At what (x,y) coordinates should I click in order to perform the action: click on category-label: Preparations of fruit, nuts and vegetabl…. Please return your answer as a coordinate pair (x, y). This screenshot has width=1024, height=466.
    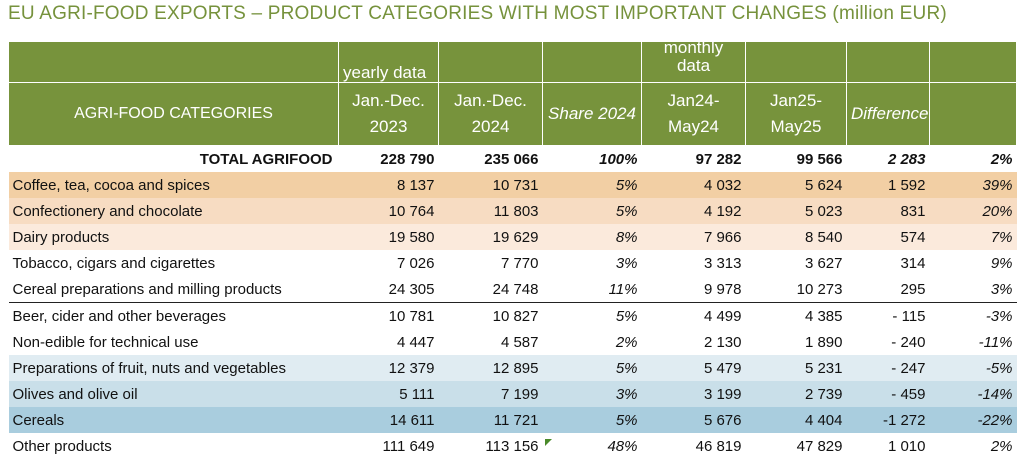
    Looking at the image, I should click on (173, 368).